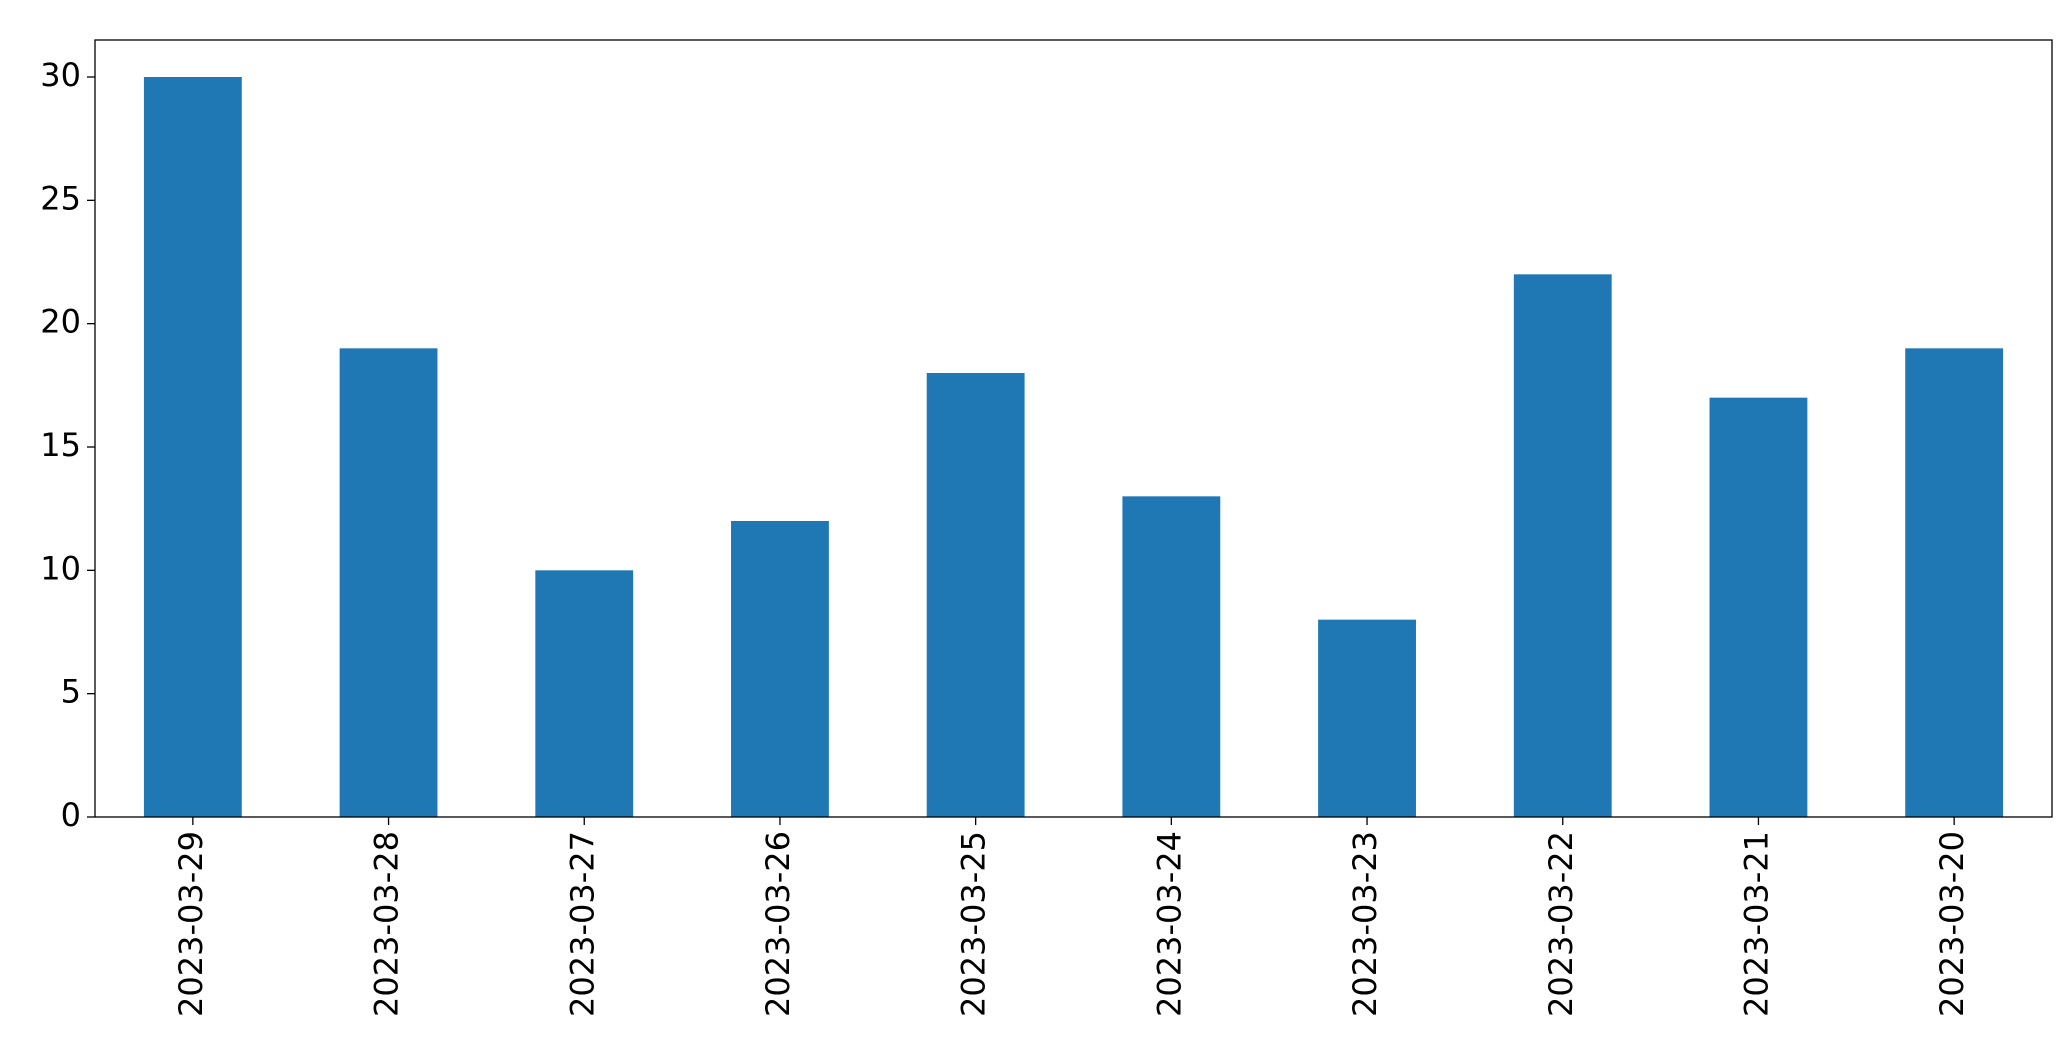 The image size is (2071, 1061). I want to click on y-tick-label: 15, so click(60, 445).